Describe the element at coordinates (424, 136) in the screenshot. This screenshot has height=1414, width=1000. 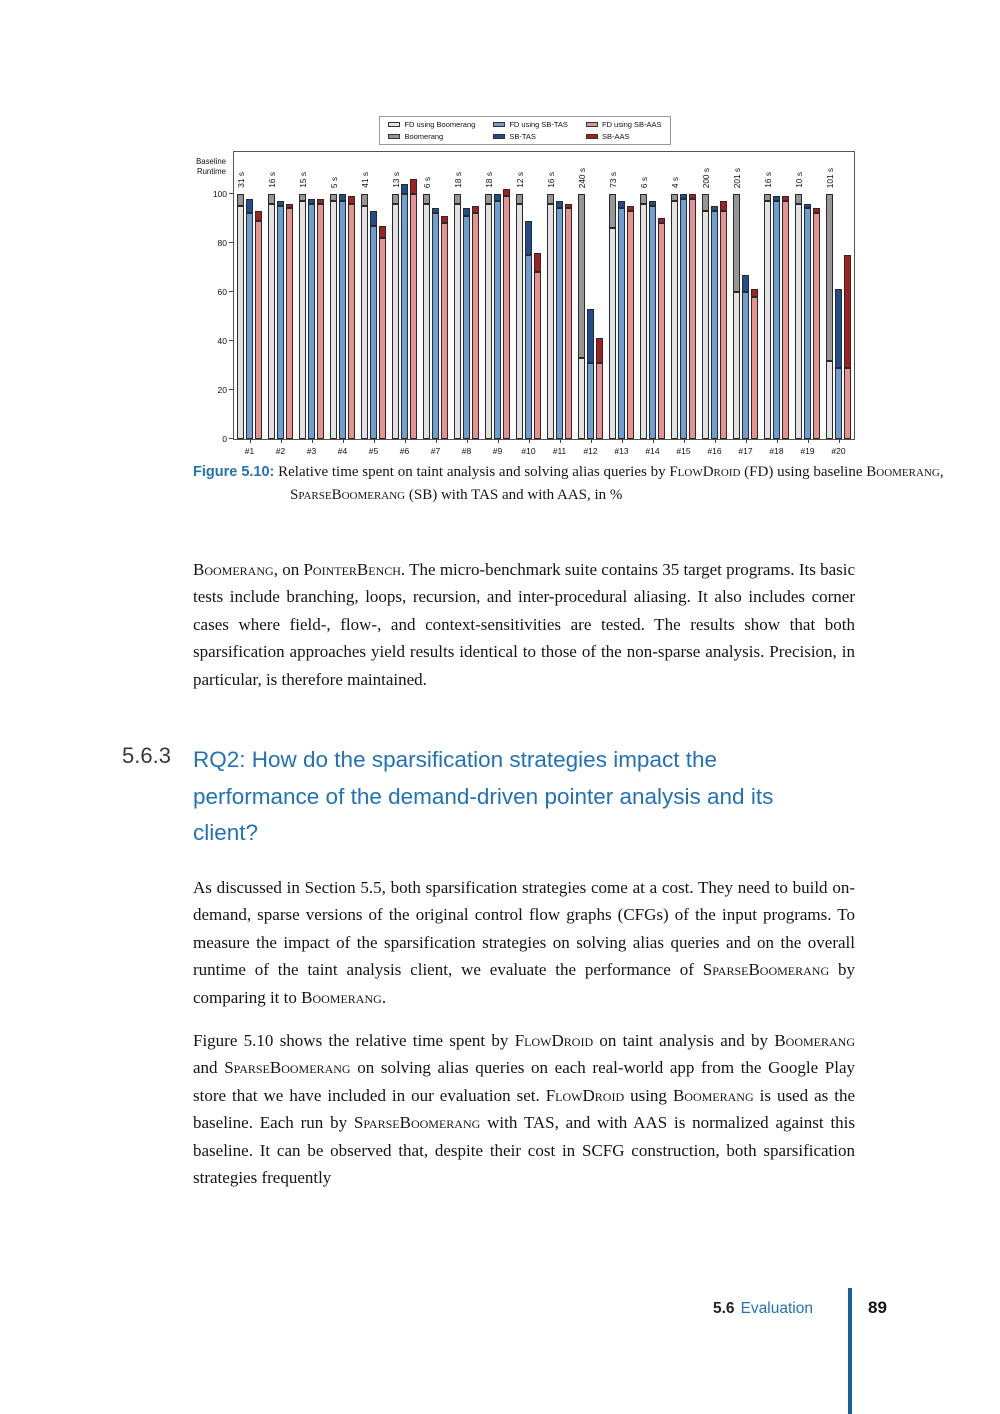
I see `legend-label: Boomerang` at that location.